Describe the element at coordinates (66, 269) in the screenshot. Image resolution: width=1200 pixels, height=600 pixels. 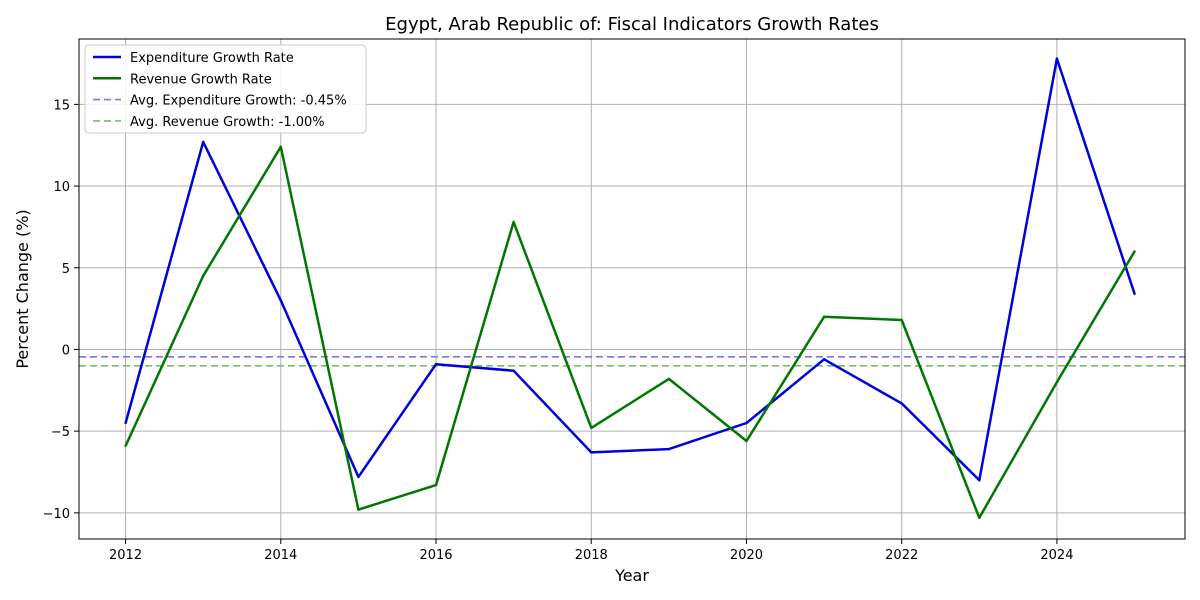
I see `y-tick-label: 5` at that location.